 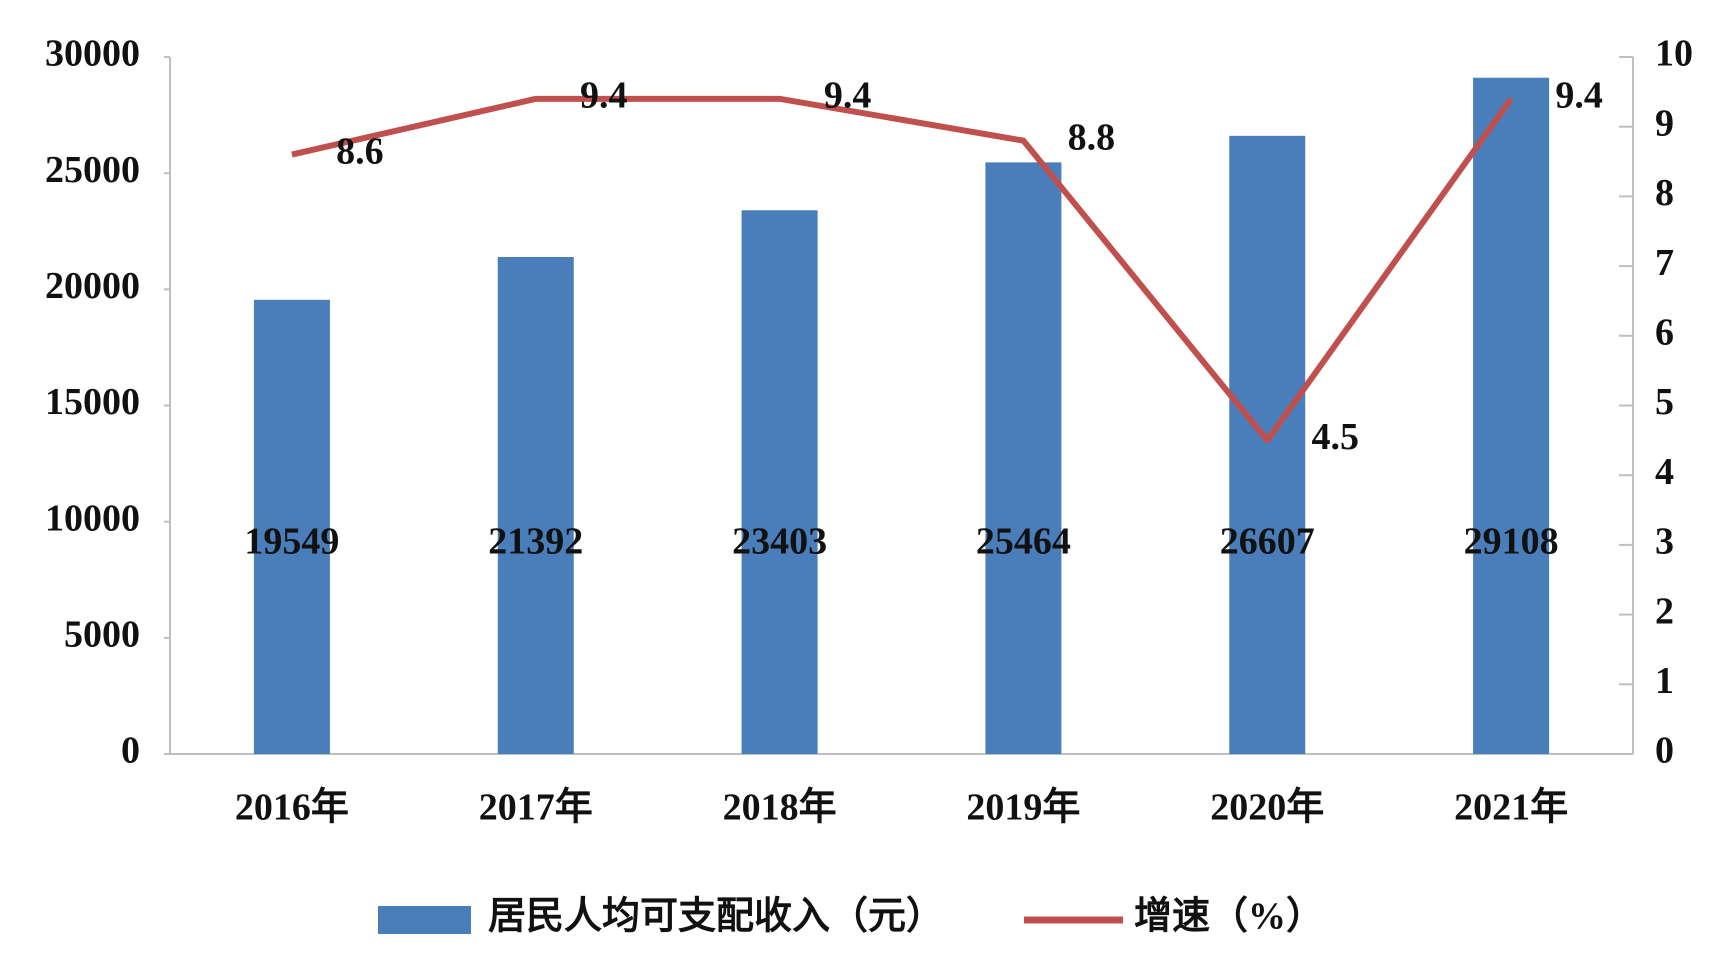 What do you see at coordinates (1664, 123) in the screenshot?
I see `y2-tick-label: 9` at bounding box center [1664, 123].